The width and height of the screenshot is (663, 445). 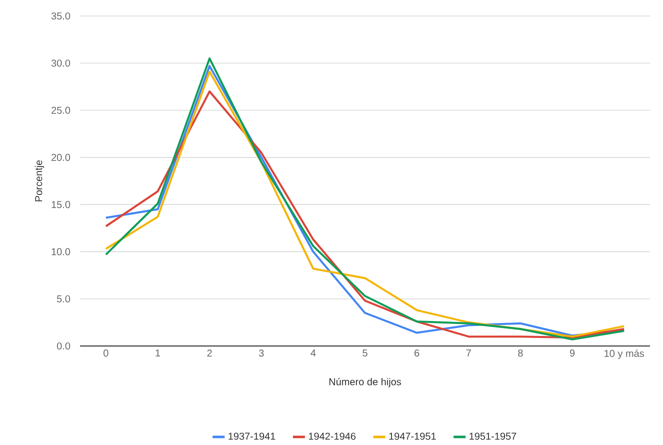 What do you see at coordinates (209, 352) in the screenshot?
I see `x-tick-label: 2` at bounding box center [209, 352].